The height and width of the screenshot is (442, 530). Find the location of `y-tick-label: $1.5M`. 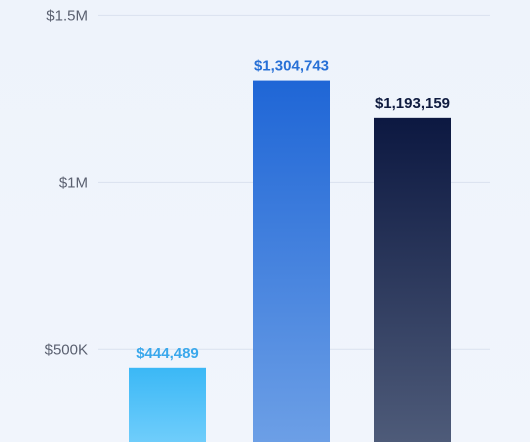

y-tick-label: $1.5M is located at coordinates (67, 15).